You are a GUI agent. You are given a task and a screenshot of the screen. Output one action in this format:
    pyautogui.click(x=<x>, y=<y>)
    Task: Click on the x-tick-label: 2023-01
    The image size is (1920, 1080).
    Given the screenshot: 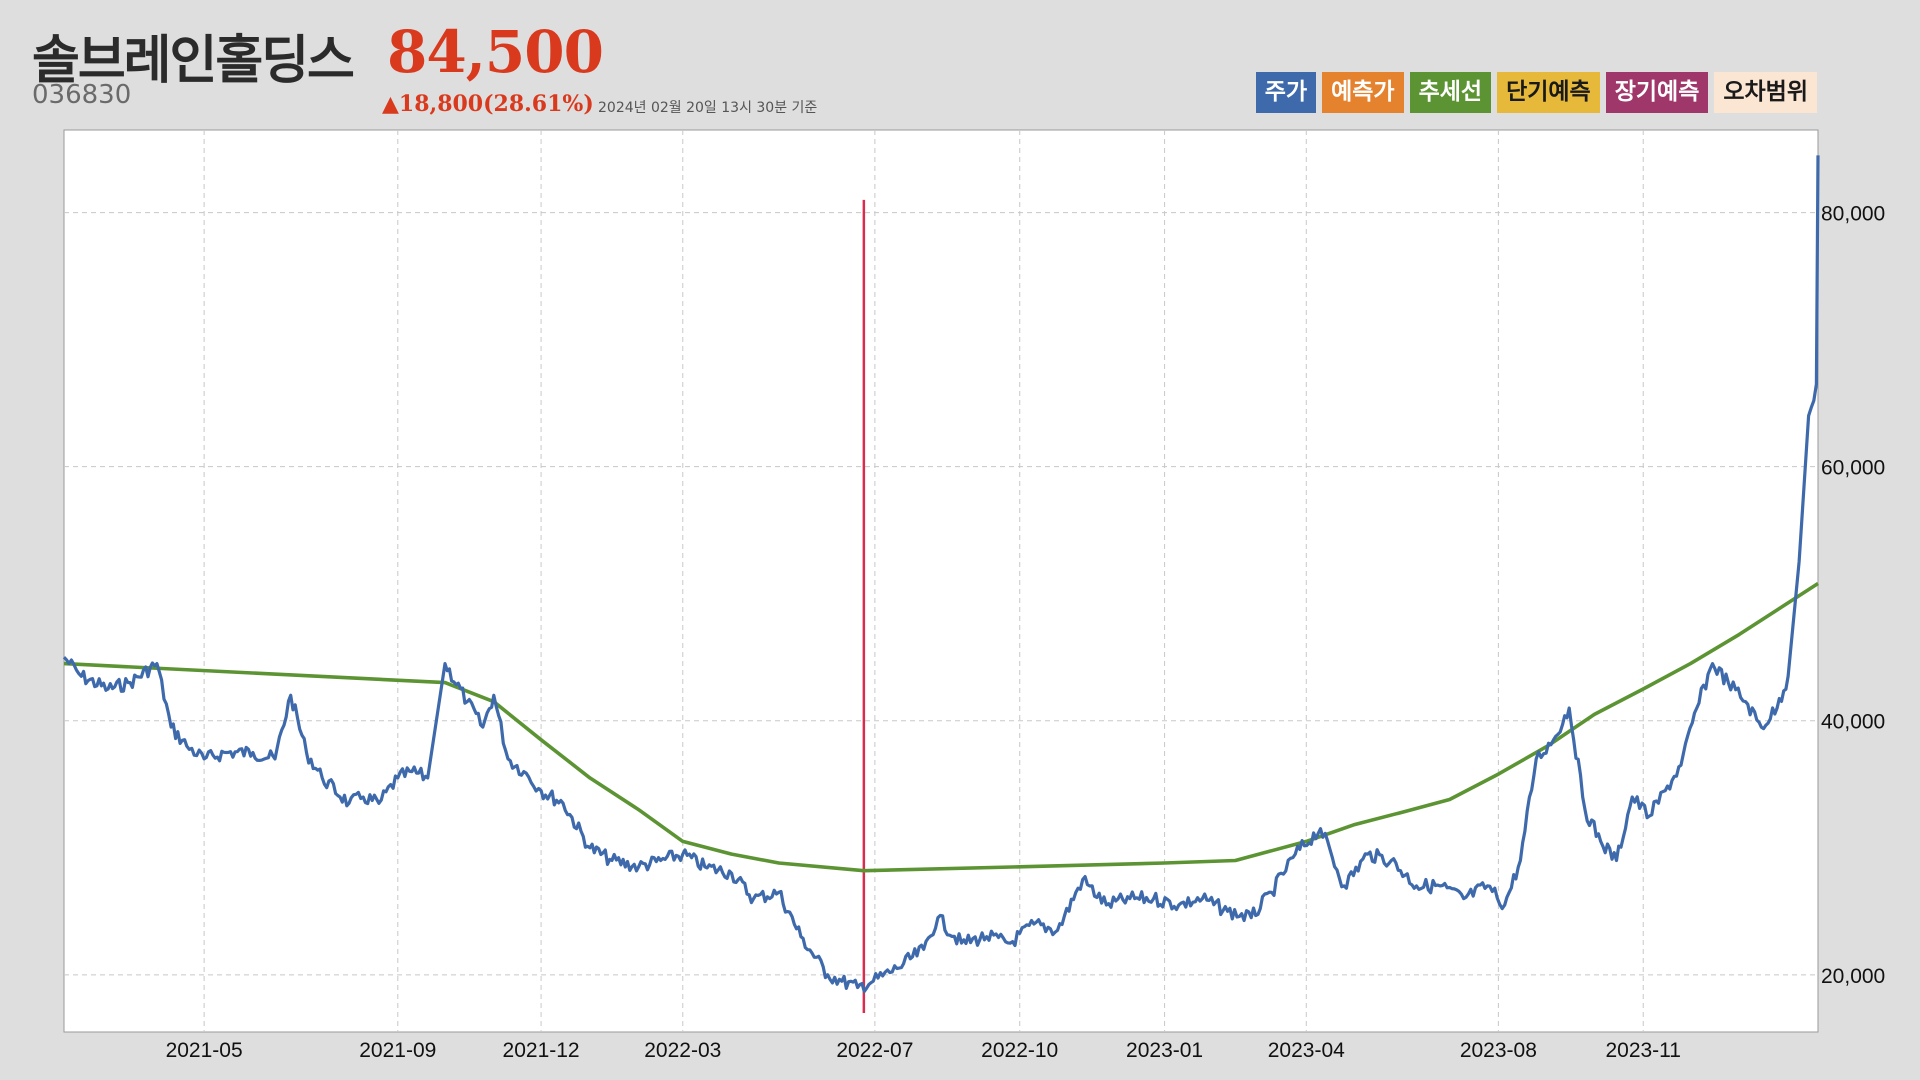 What is the action you would take?
    pyautogui.click(x=1164, y=1050)
    